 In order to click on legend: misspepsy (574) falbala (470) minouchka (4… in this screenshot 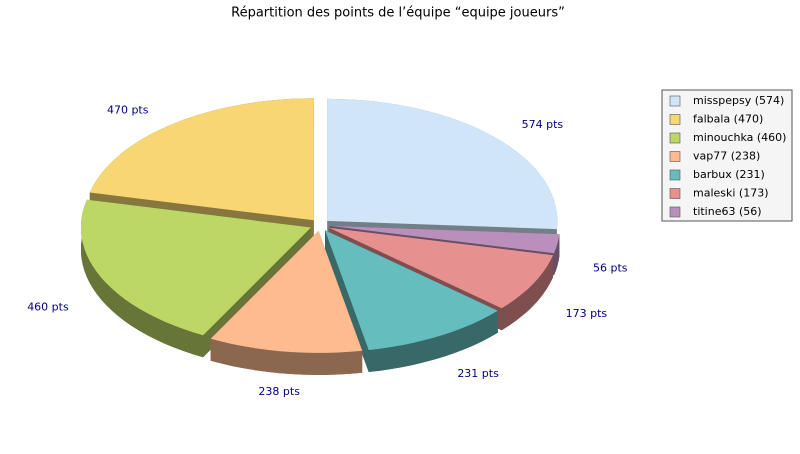, I will do `click(727, 155)`.